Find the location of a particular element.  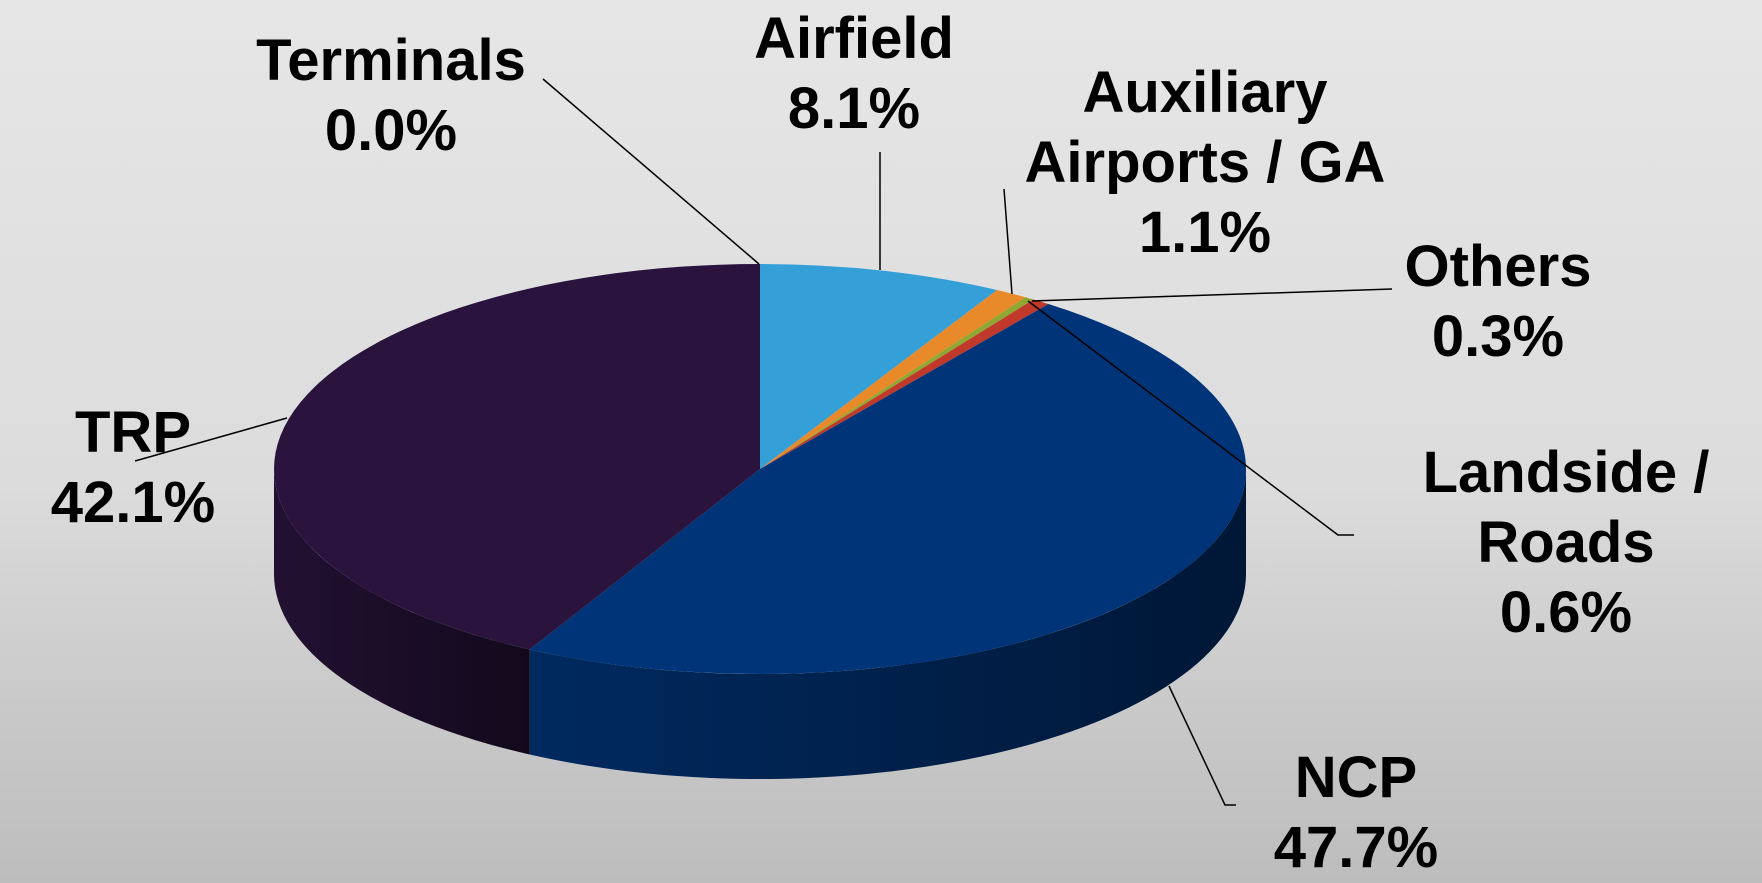

value-label: 0.0% is located at coordinates (391, 130).